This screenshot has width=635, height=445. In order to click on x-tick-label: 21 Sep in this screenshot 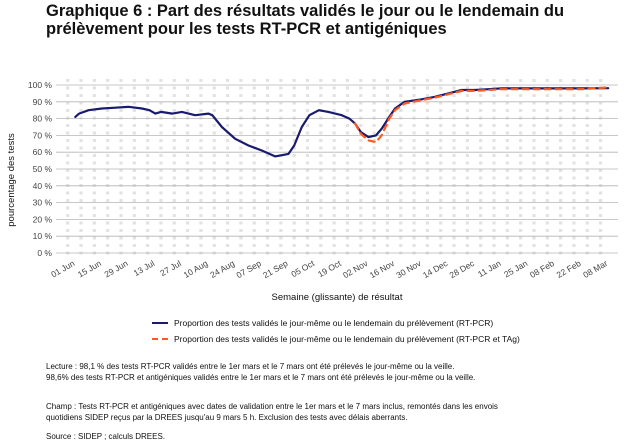, I will do `click(275, 269)`.